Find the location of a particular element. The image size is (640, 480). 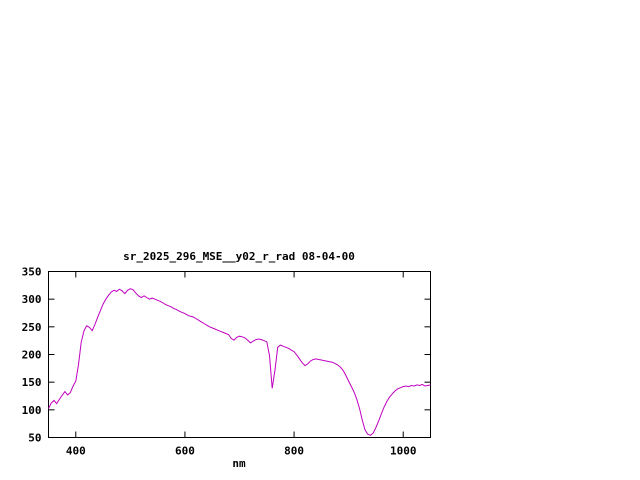

y-tick-label: 200 is located at coordinates (32, 355).